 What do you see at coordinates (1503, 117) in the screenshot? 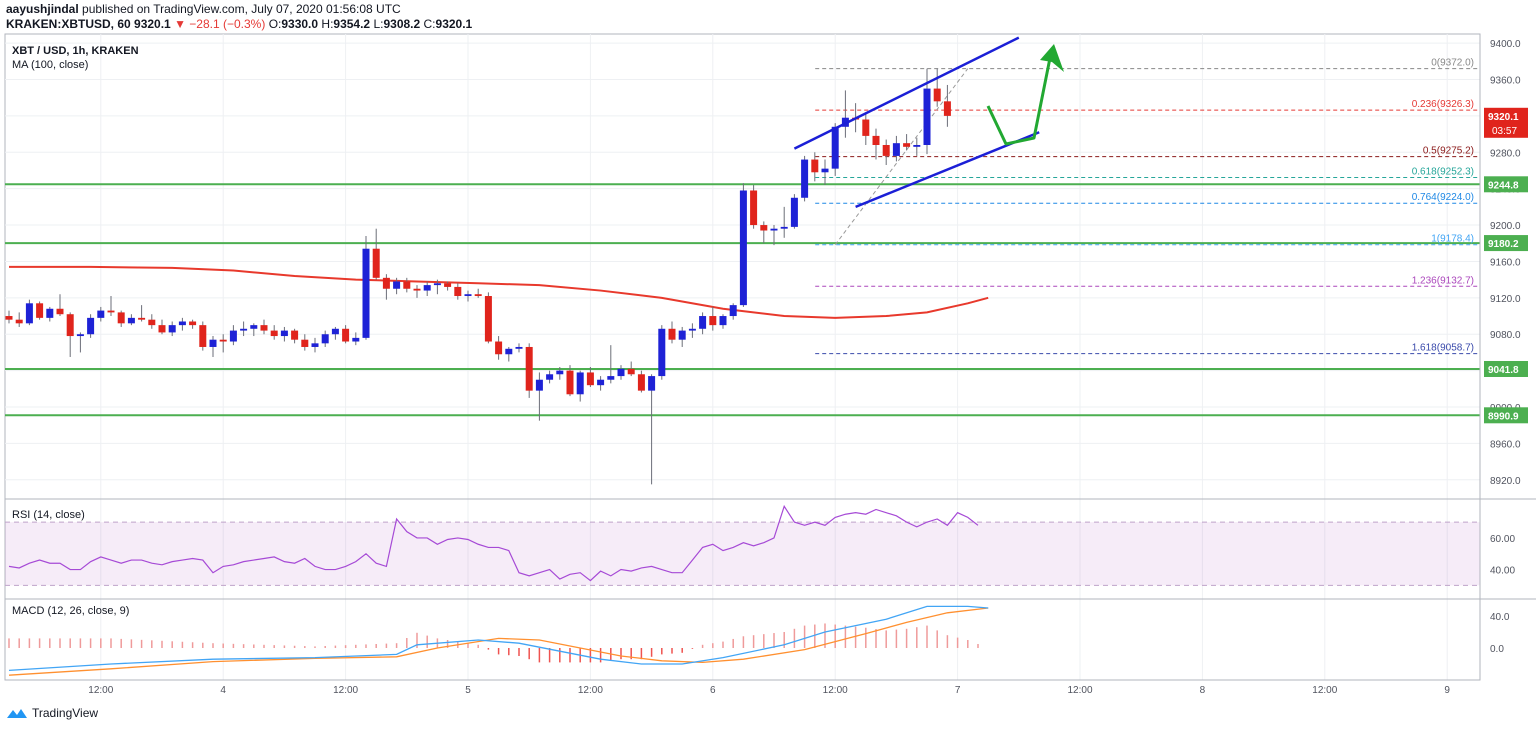
I see `current-price-label: 9320.1` at bounding box center [1503, 117].